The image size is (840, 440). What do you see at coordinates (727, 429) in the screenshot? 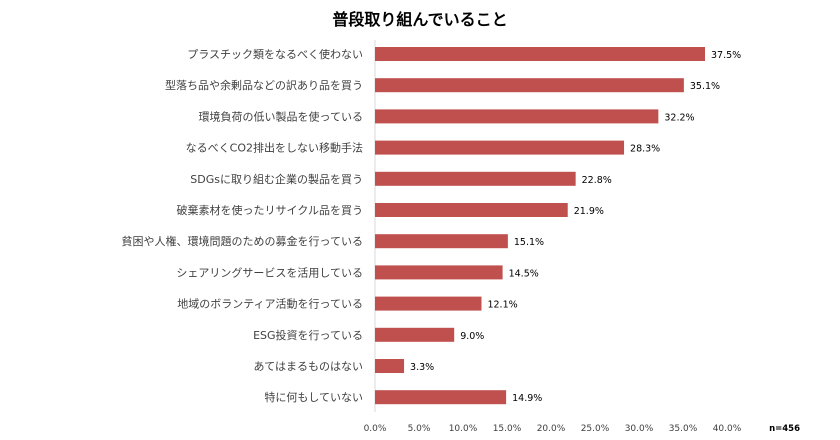
I see `x-tick-label: 40.0%` at bounding box center [727, 429].